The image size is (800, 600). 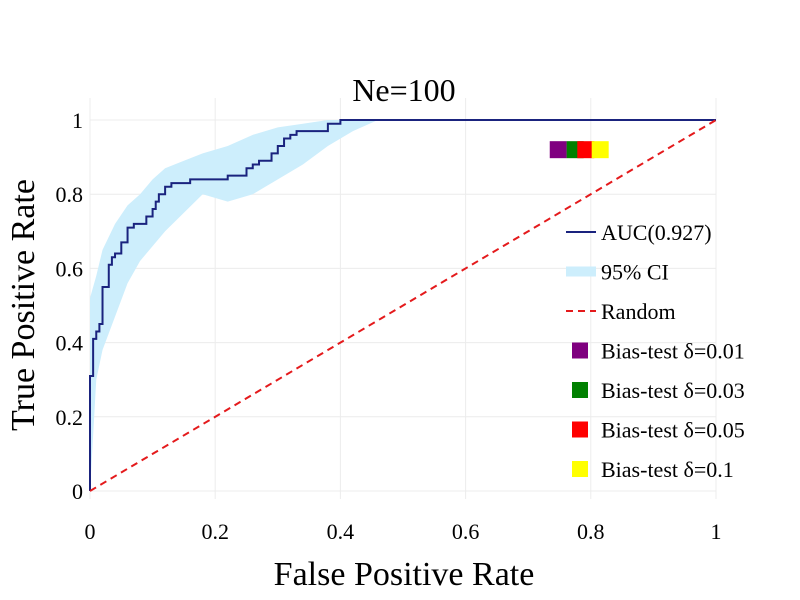 I want to click on x-axis-title: False Positive Rate, so click(x=404, y=574).